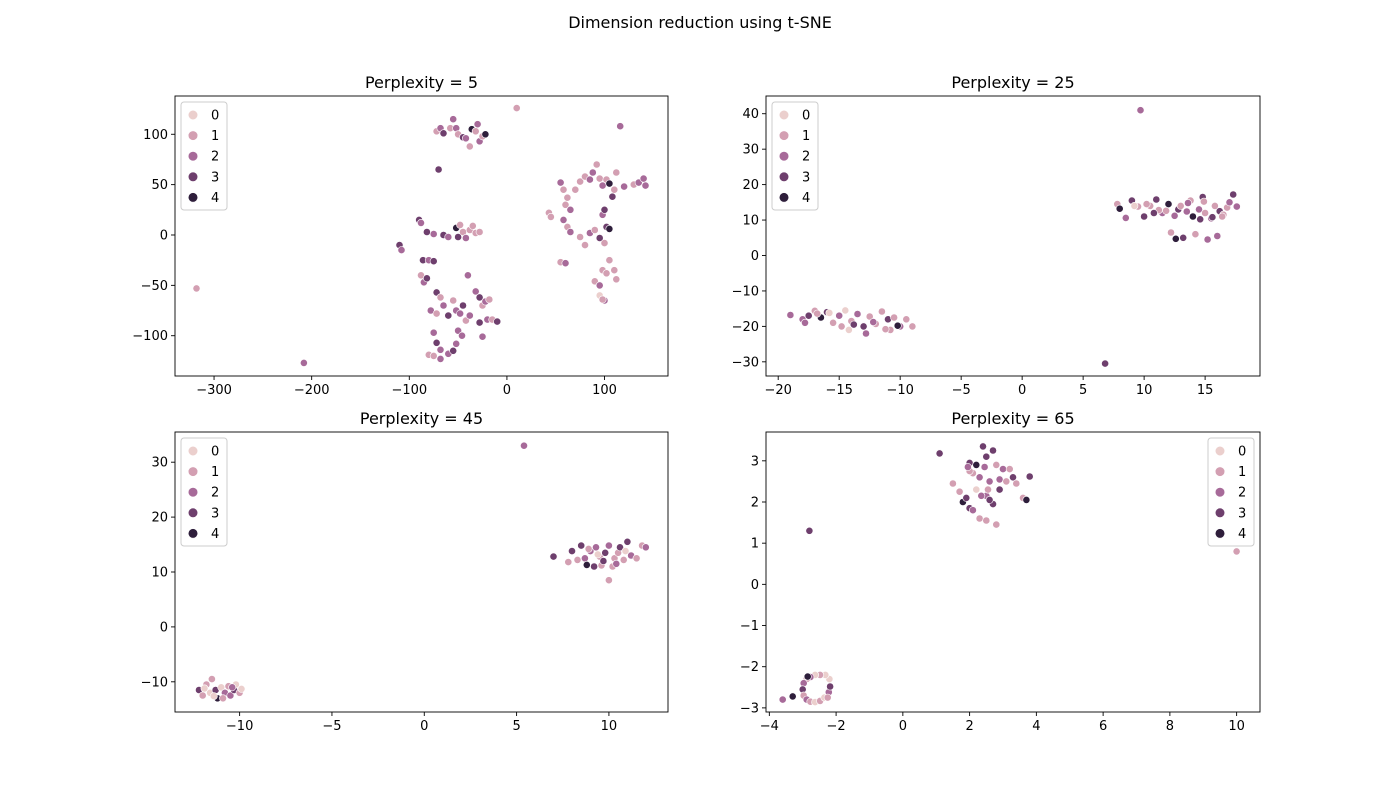 The image size is (1400, 800). Describe the element at coordinates (159, 518) in the screenshot. I see `y-tick-label: 20` at that location.